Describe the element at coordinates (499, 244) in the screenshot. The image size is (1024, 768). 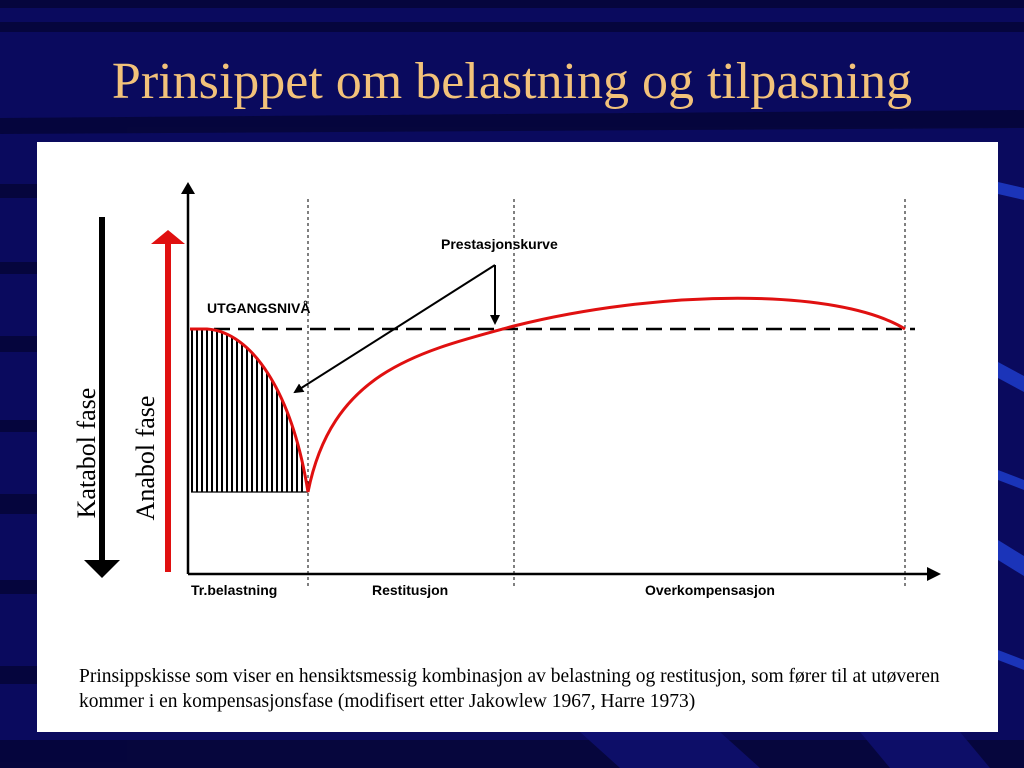
I see `prestasjonskurve-label: Prestasjonskurve` at that location.